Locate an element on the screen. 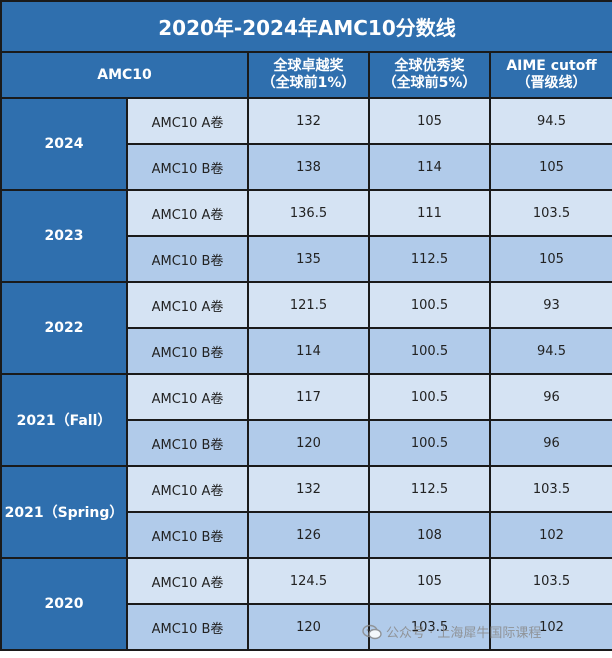 Image resolution: width=612 pixels, height=658 pixels. table-row: AMC10 B卷 120 103.5 102 is located at coordinates (306, 627).